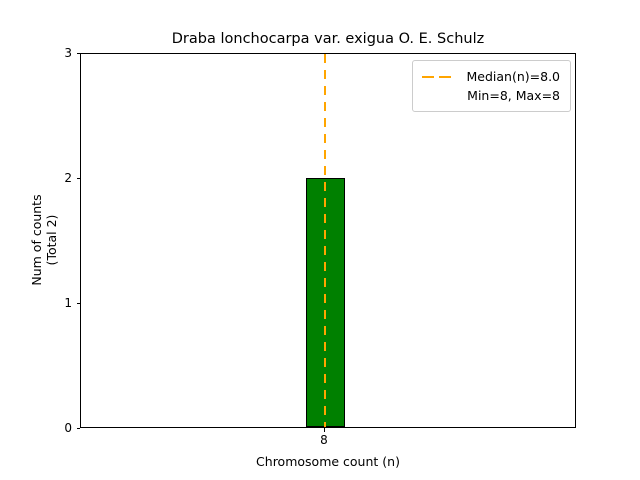 This screenshot has width=640, height=480. I want to click on y-axis-label: Num of counts (Total 2), so click(44, 240).